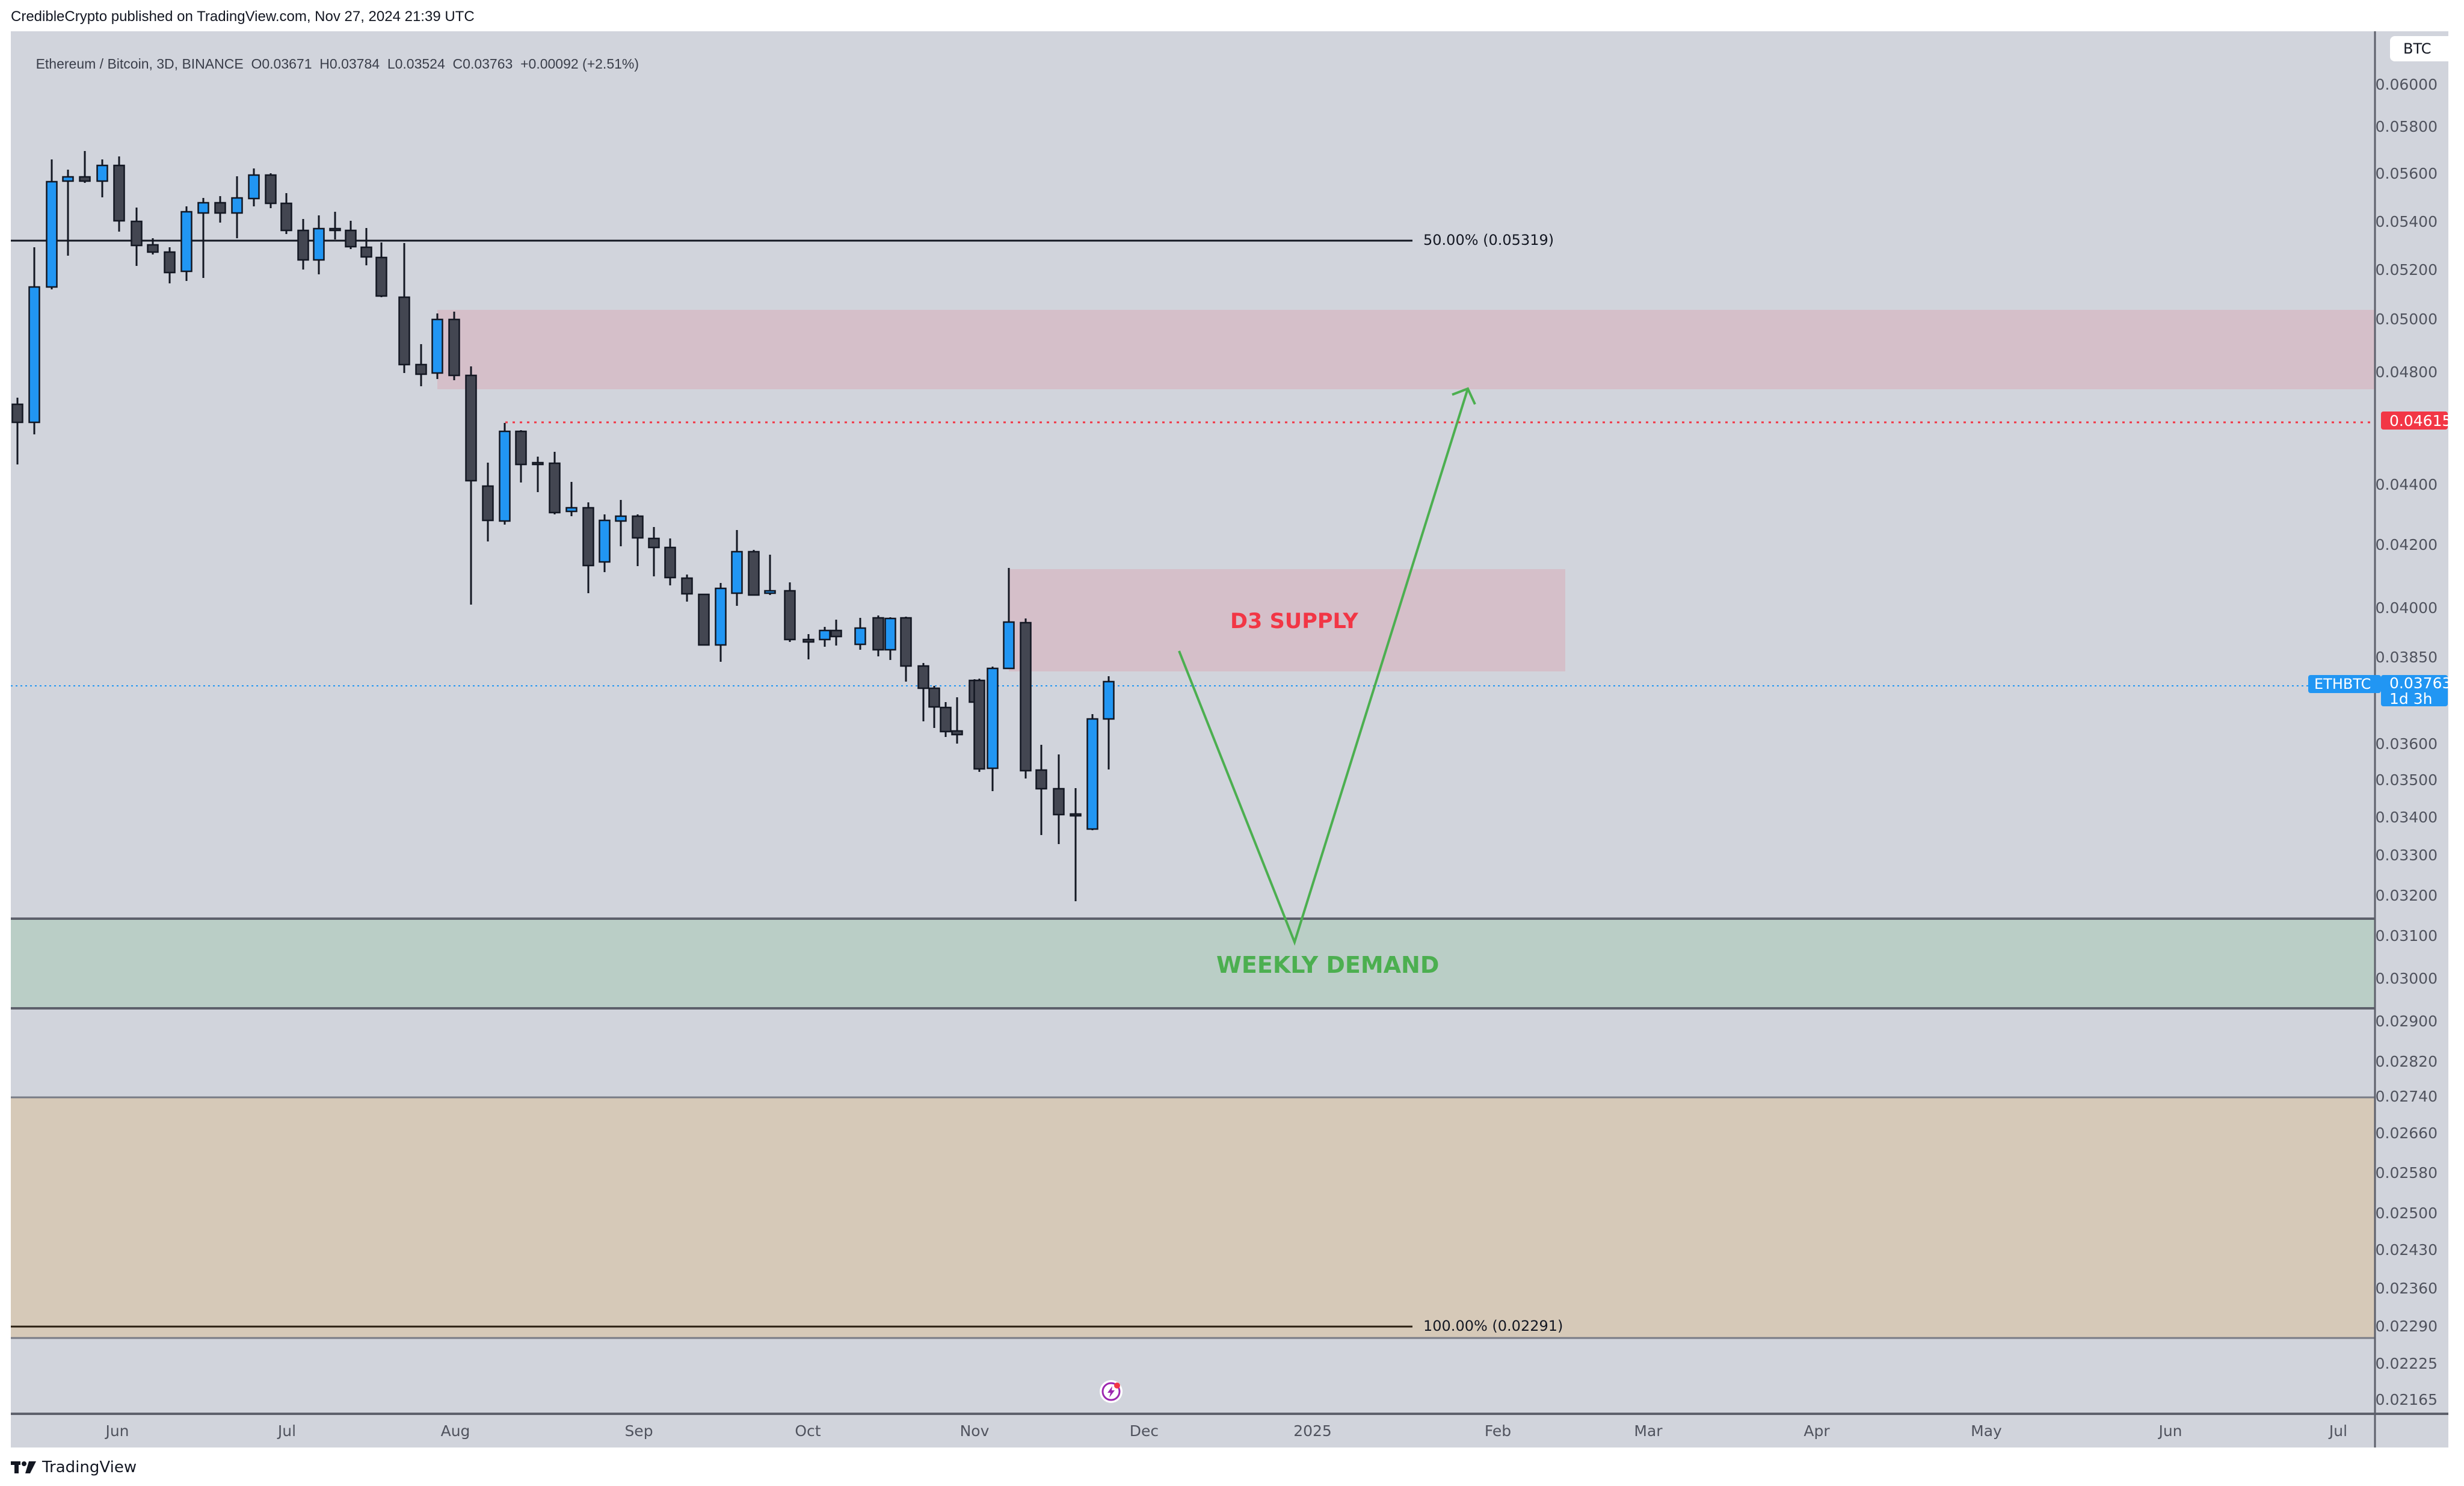 This screenshot has height=1486, width=2464. What do you see at coordinates (2407, 657) in the screenshot?
I see `price-tick-label: 0.03850` at bounding box center [2407, 657].